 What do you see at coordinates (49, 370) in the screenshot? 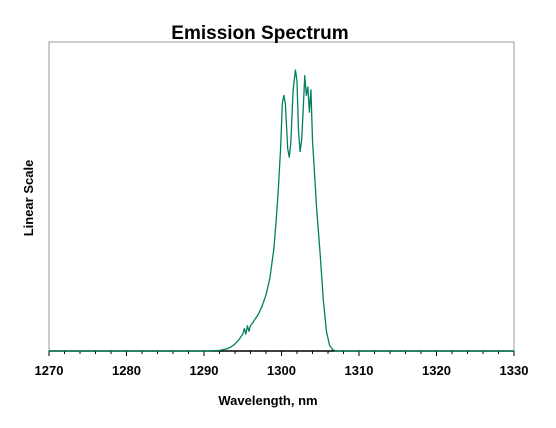
I see `x-tick-label: 1270` at bounding box center [49, 370].